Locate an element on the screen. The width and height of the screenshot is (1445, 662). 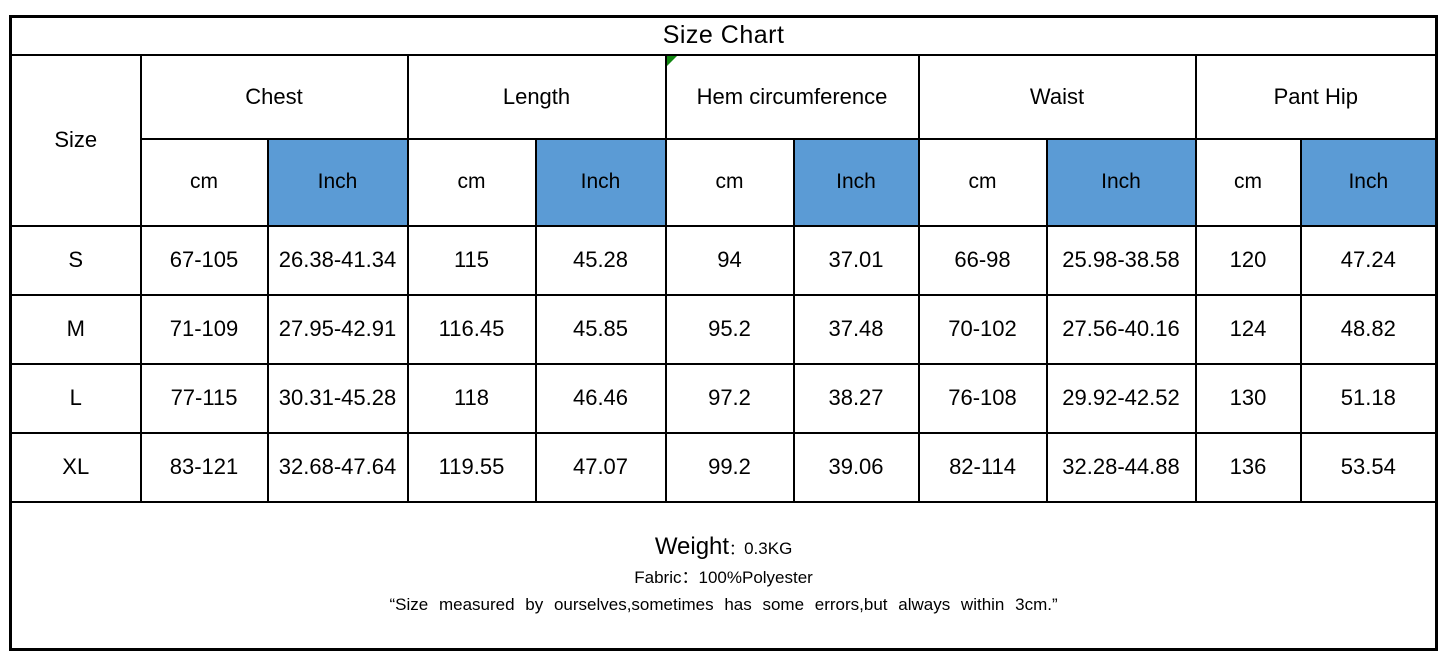
data-cell: 47.24 is located at coordinates (1368, 260).